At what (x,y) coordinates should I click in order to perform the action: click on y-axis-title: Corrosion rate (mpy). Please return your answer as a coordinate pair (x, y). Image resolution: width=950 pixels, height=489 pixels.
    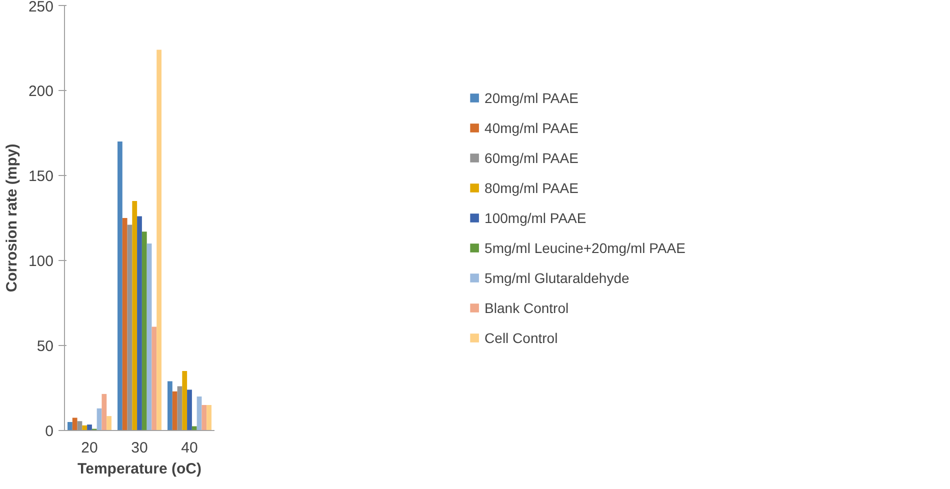
    Looking at the image, I should click on (11, 218).